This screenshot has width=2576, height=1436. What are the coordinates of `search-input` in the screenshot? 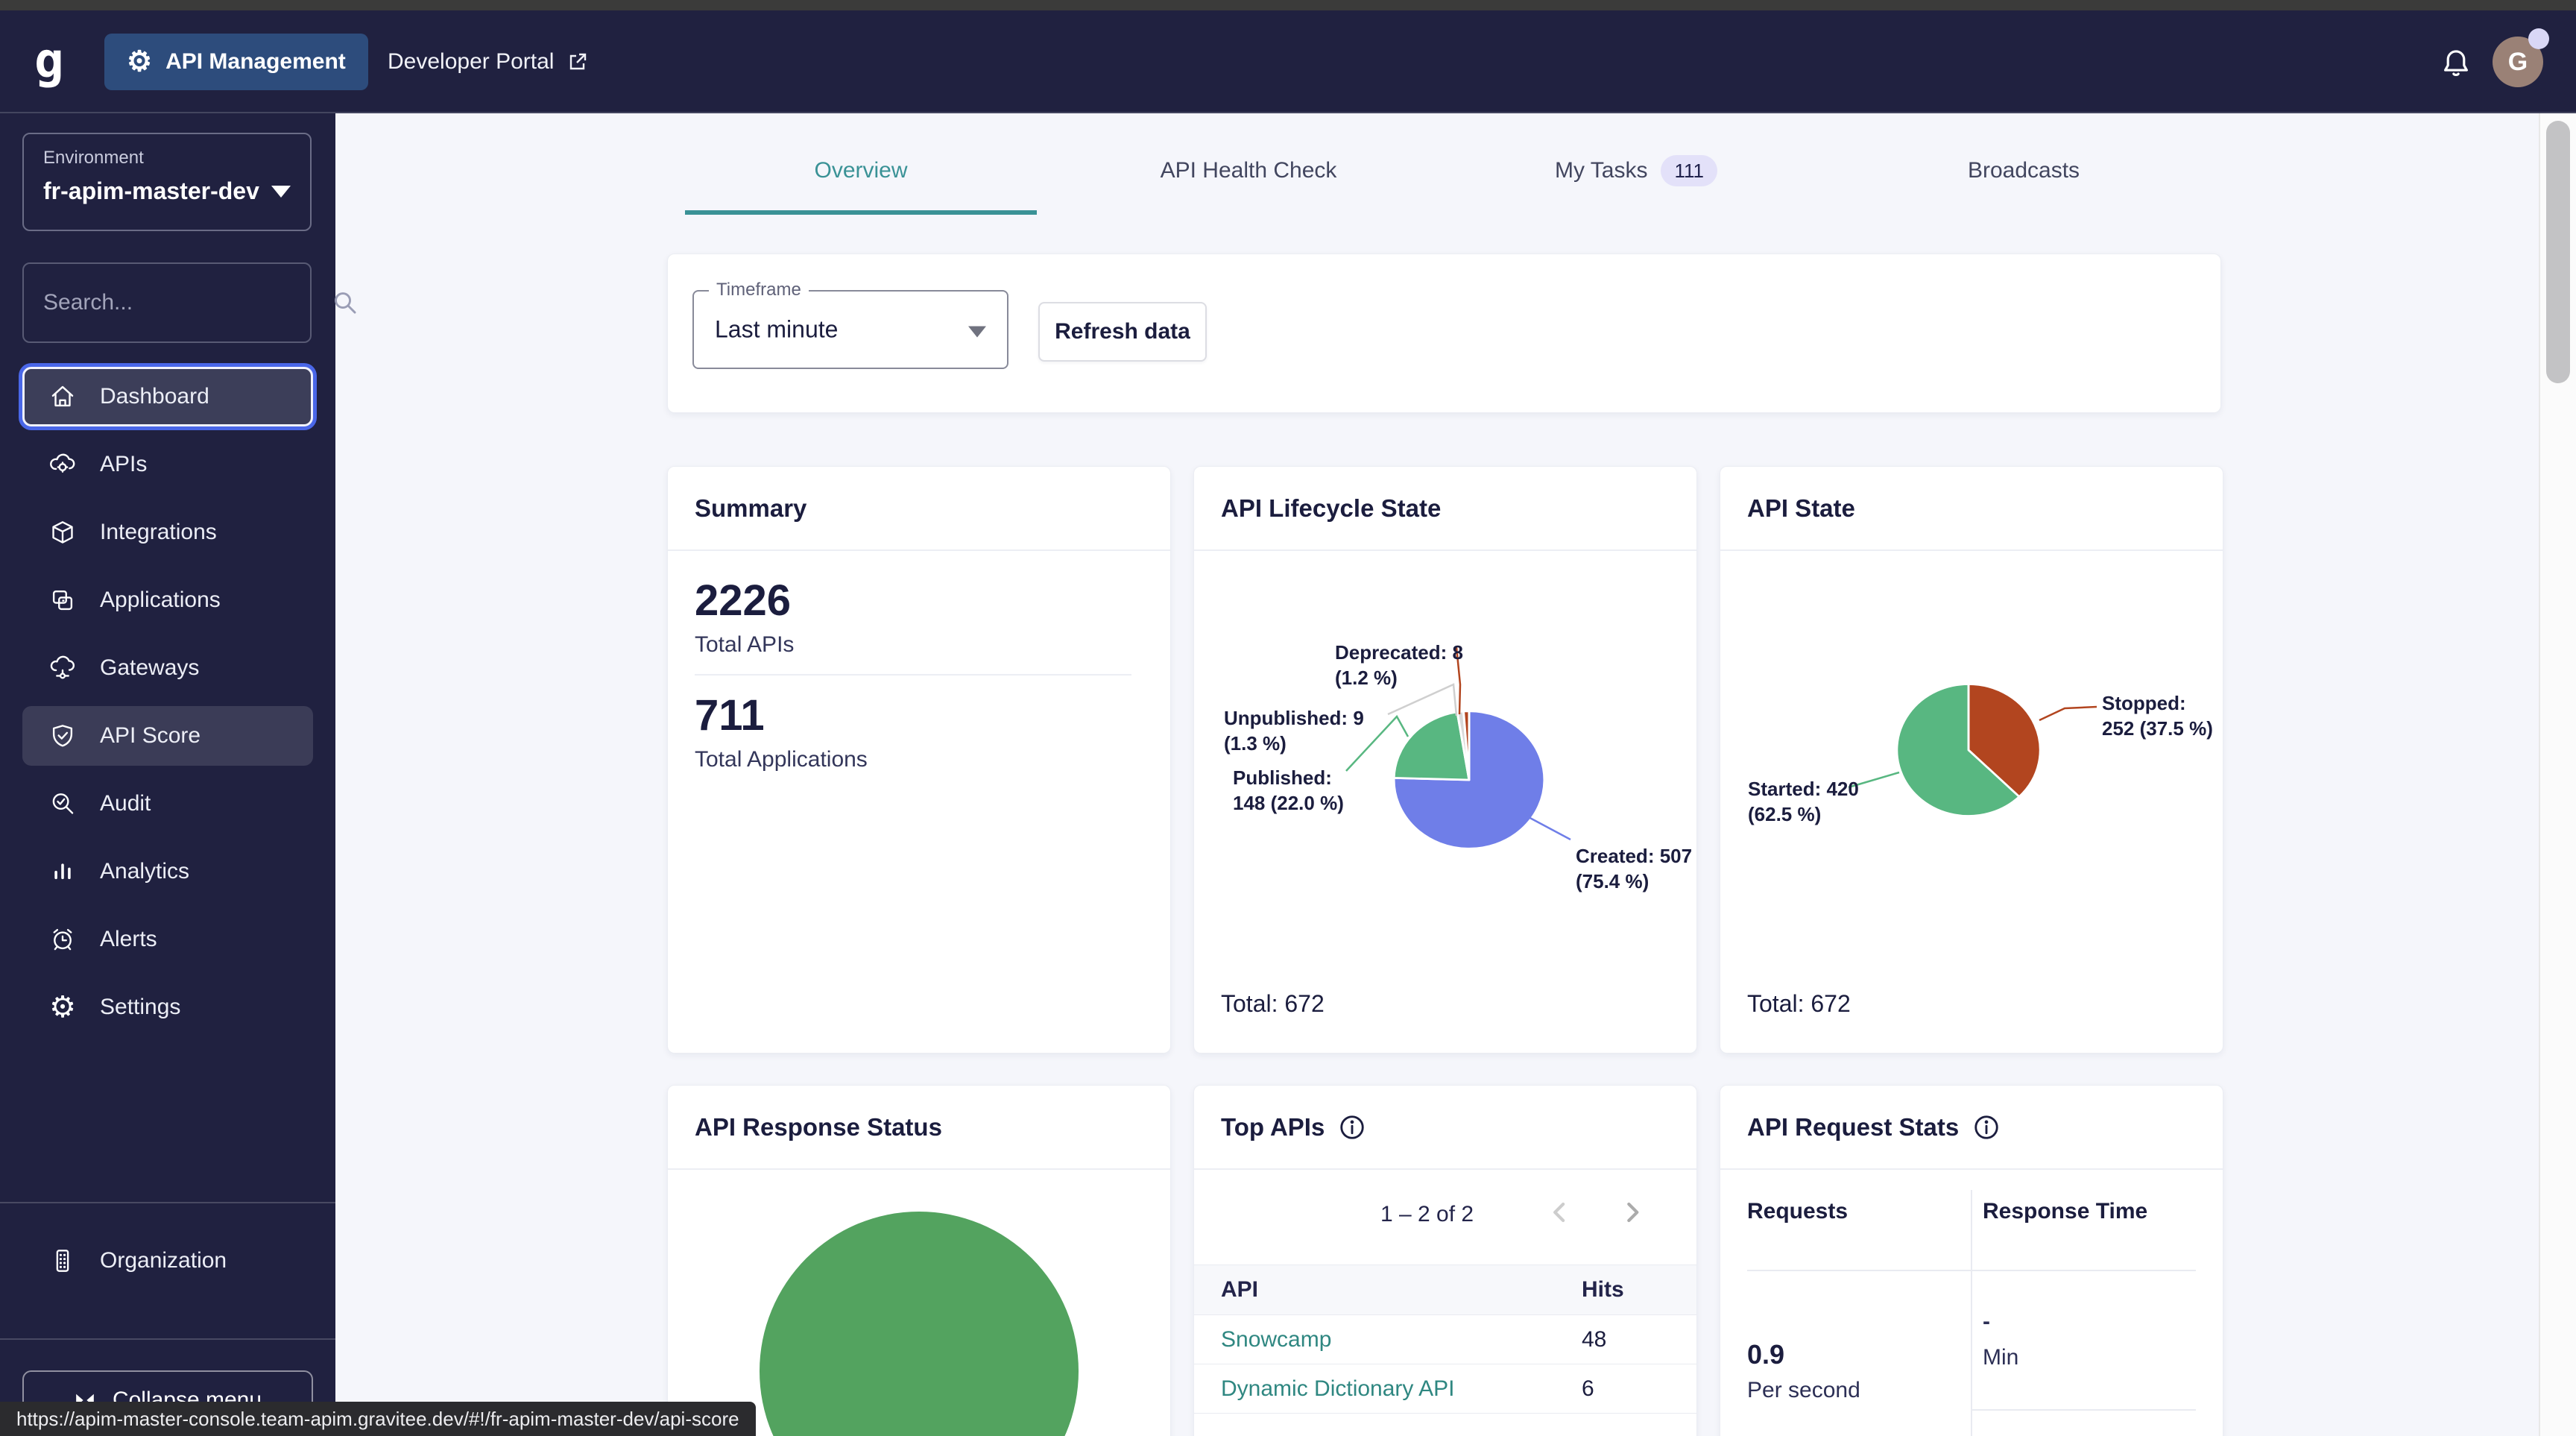 It's located at (187, 302).